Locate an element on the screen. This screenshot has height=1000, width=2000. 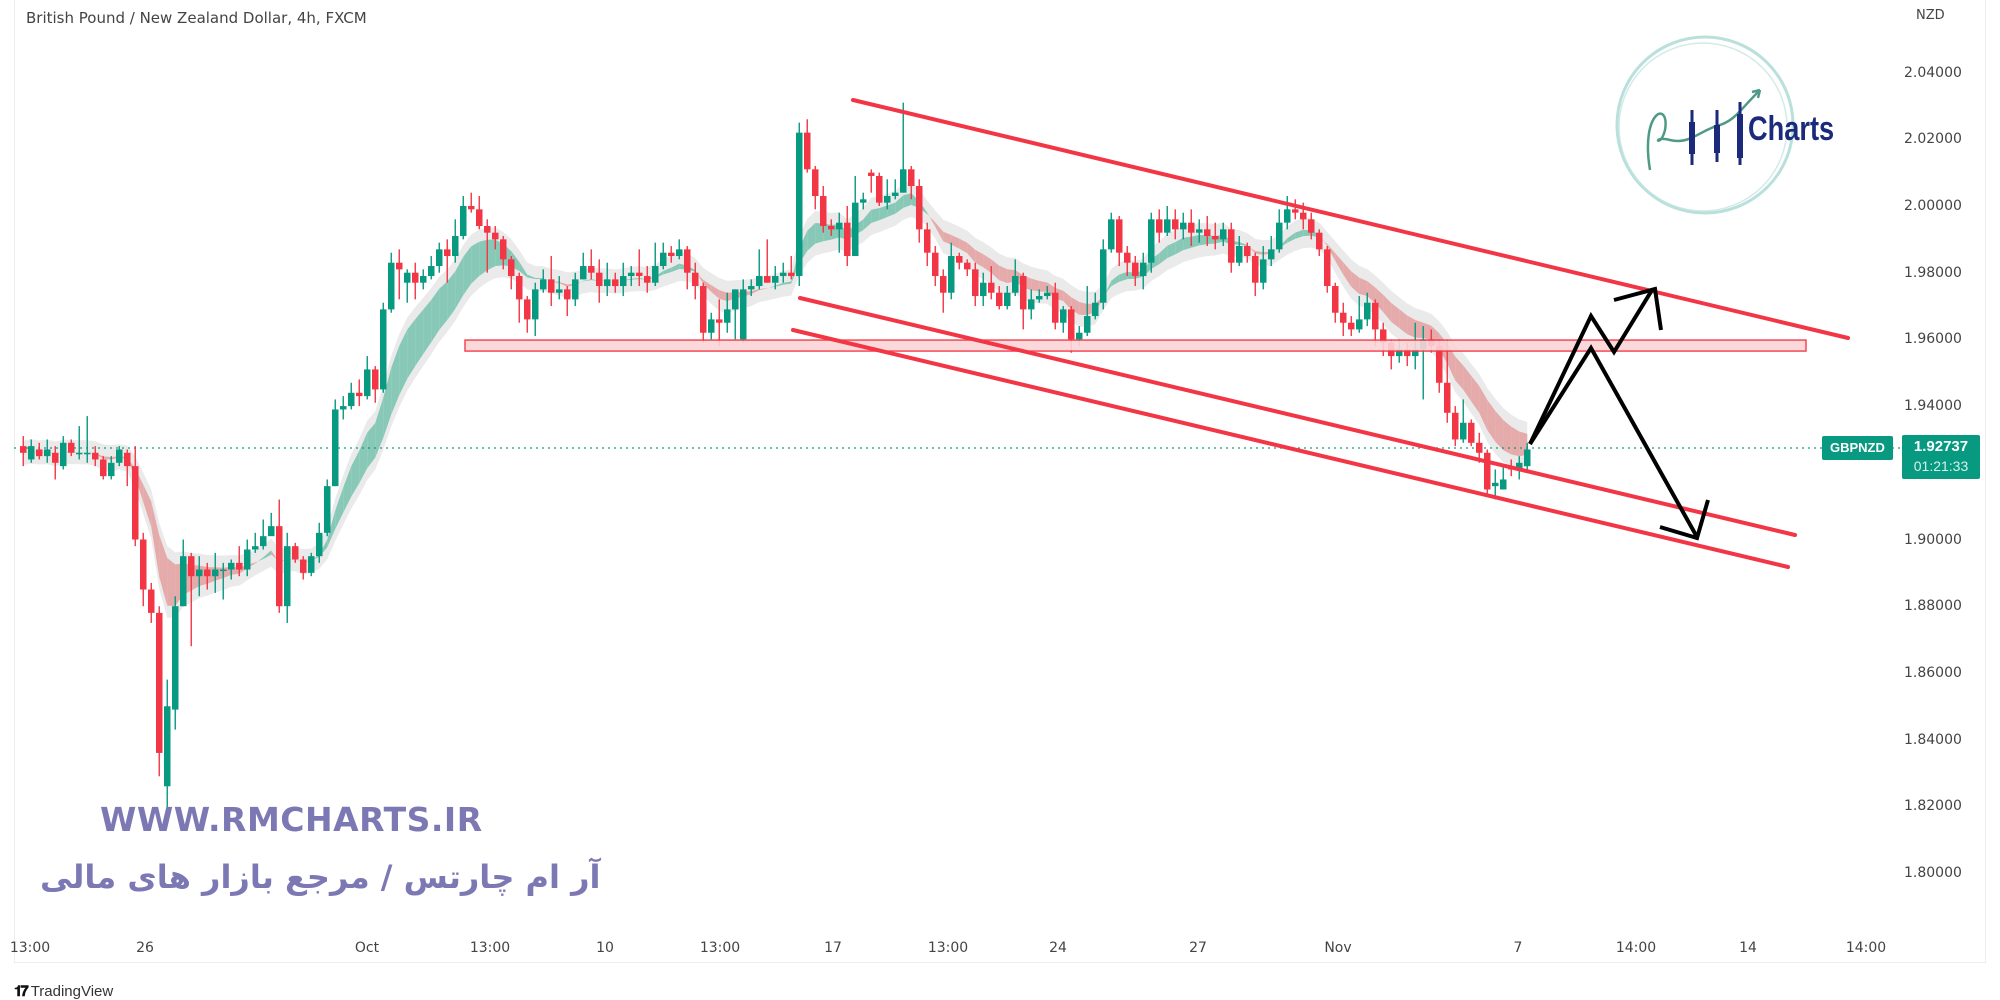
time-axis-label: Oct is located at coordinates (367, 948).